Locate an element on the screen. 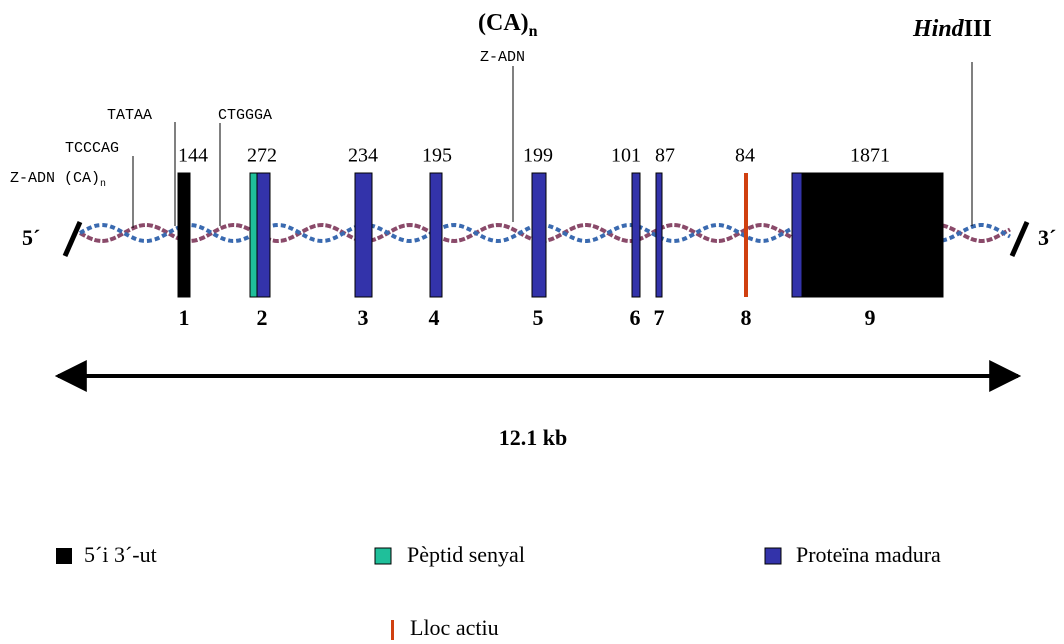 This screenshot has height=644, width=1064. annotation: CTGGGA is located at coordinates (245, 115).